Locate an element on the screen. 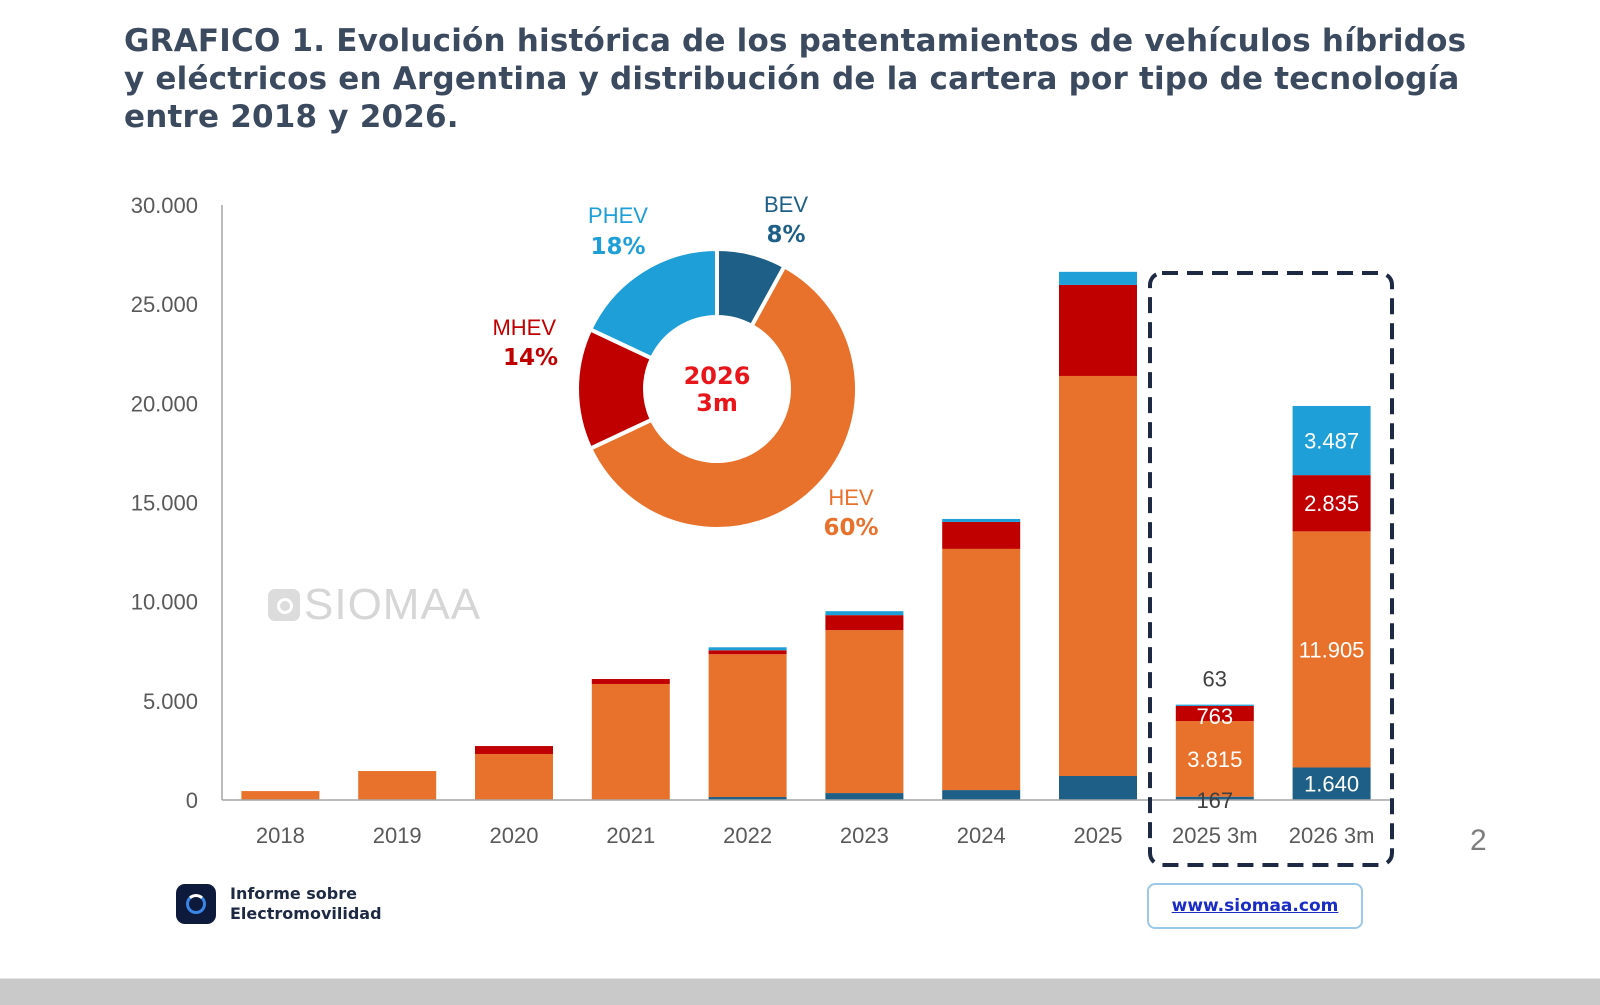  y-tick-label: 5.000 is located at coordinates (170, 701).